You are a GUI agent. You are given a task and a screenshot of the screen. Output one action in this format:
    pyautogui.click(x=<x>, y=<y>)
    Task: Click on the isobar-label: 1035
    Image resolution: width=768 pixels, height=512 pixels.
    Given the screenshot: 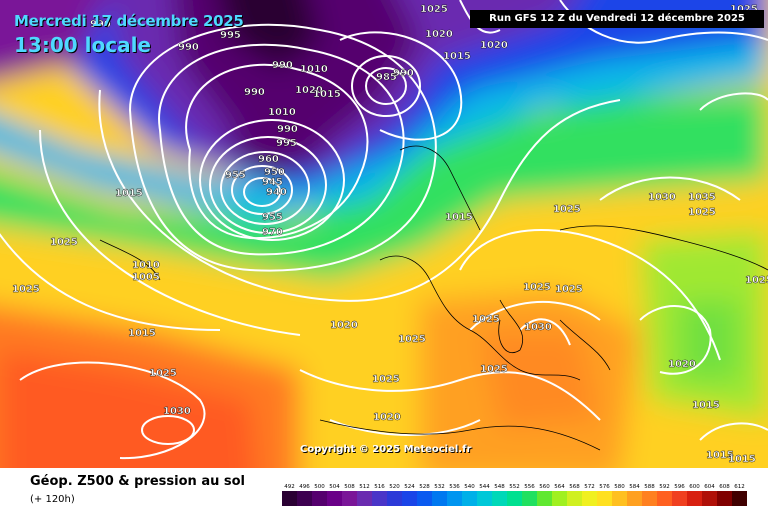 What is the action you would take?
    pyautogui.click(x=702, y=197)
    